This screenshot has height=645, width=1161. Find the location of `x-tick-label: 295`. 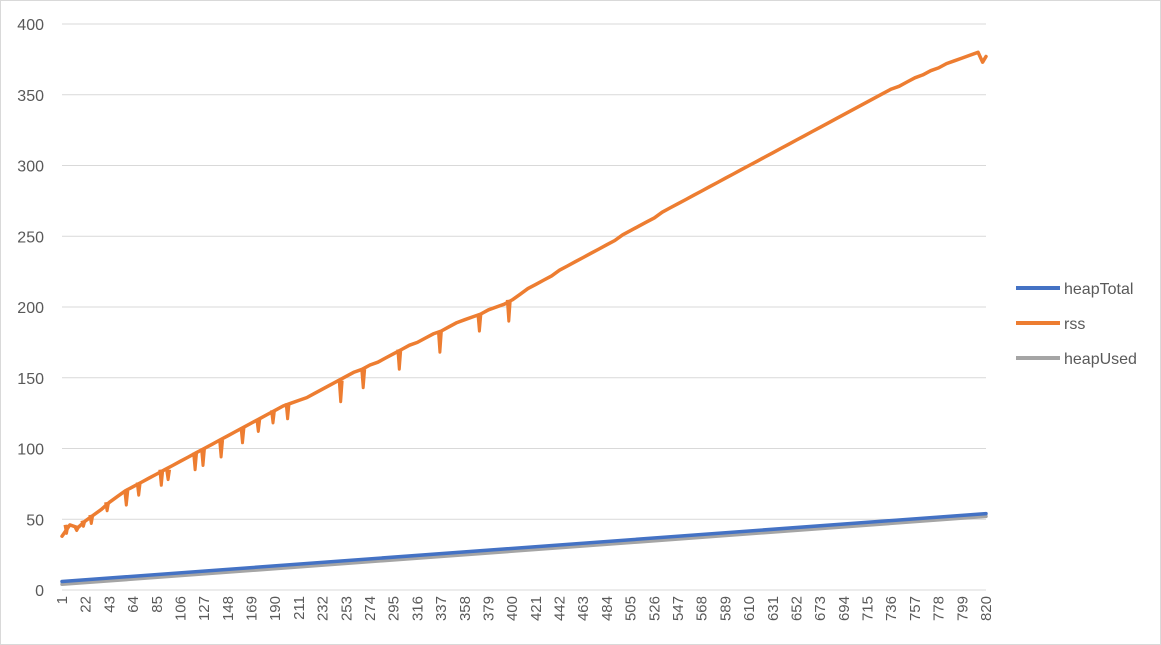

x-tick-label: 295 is located at coordinates (394, 608).